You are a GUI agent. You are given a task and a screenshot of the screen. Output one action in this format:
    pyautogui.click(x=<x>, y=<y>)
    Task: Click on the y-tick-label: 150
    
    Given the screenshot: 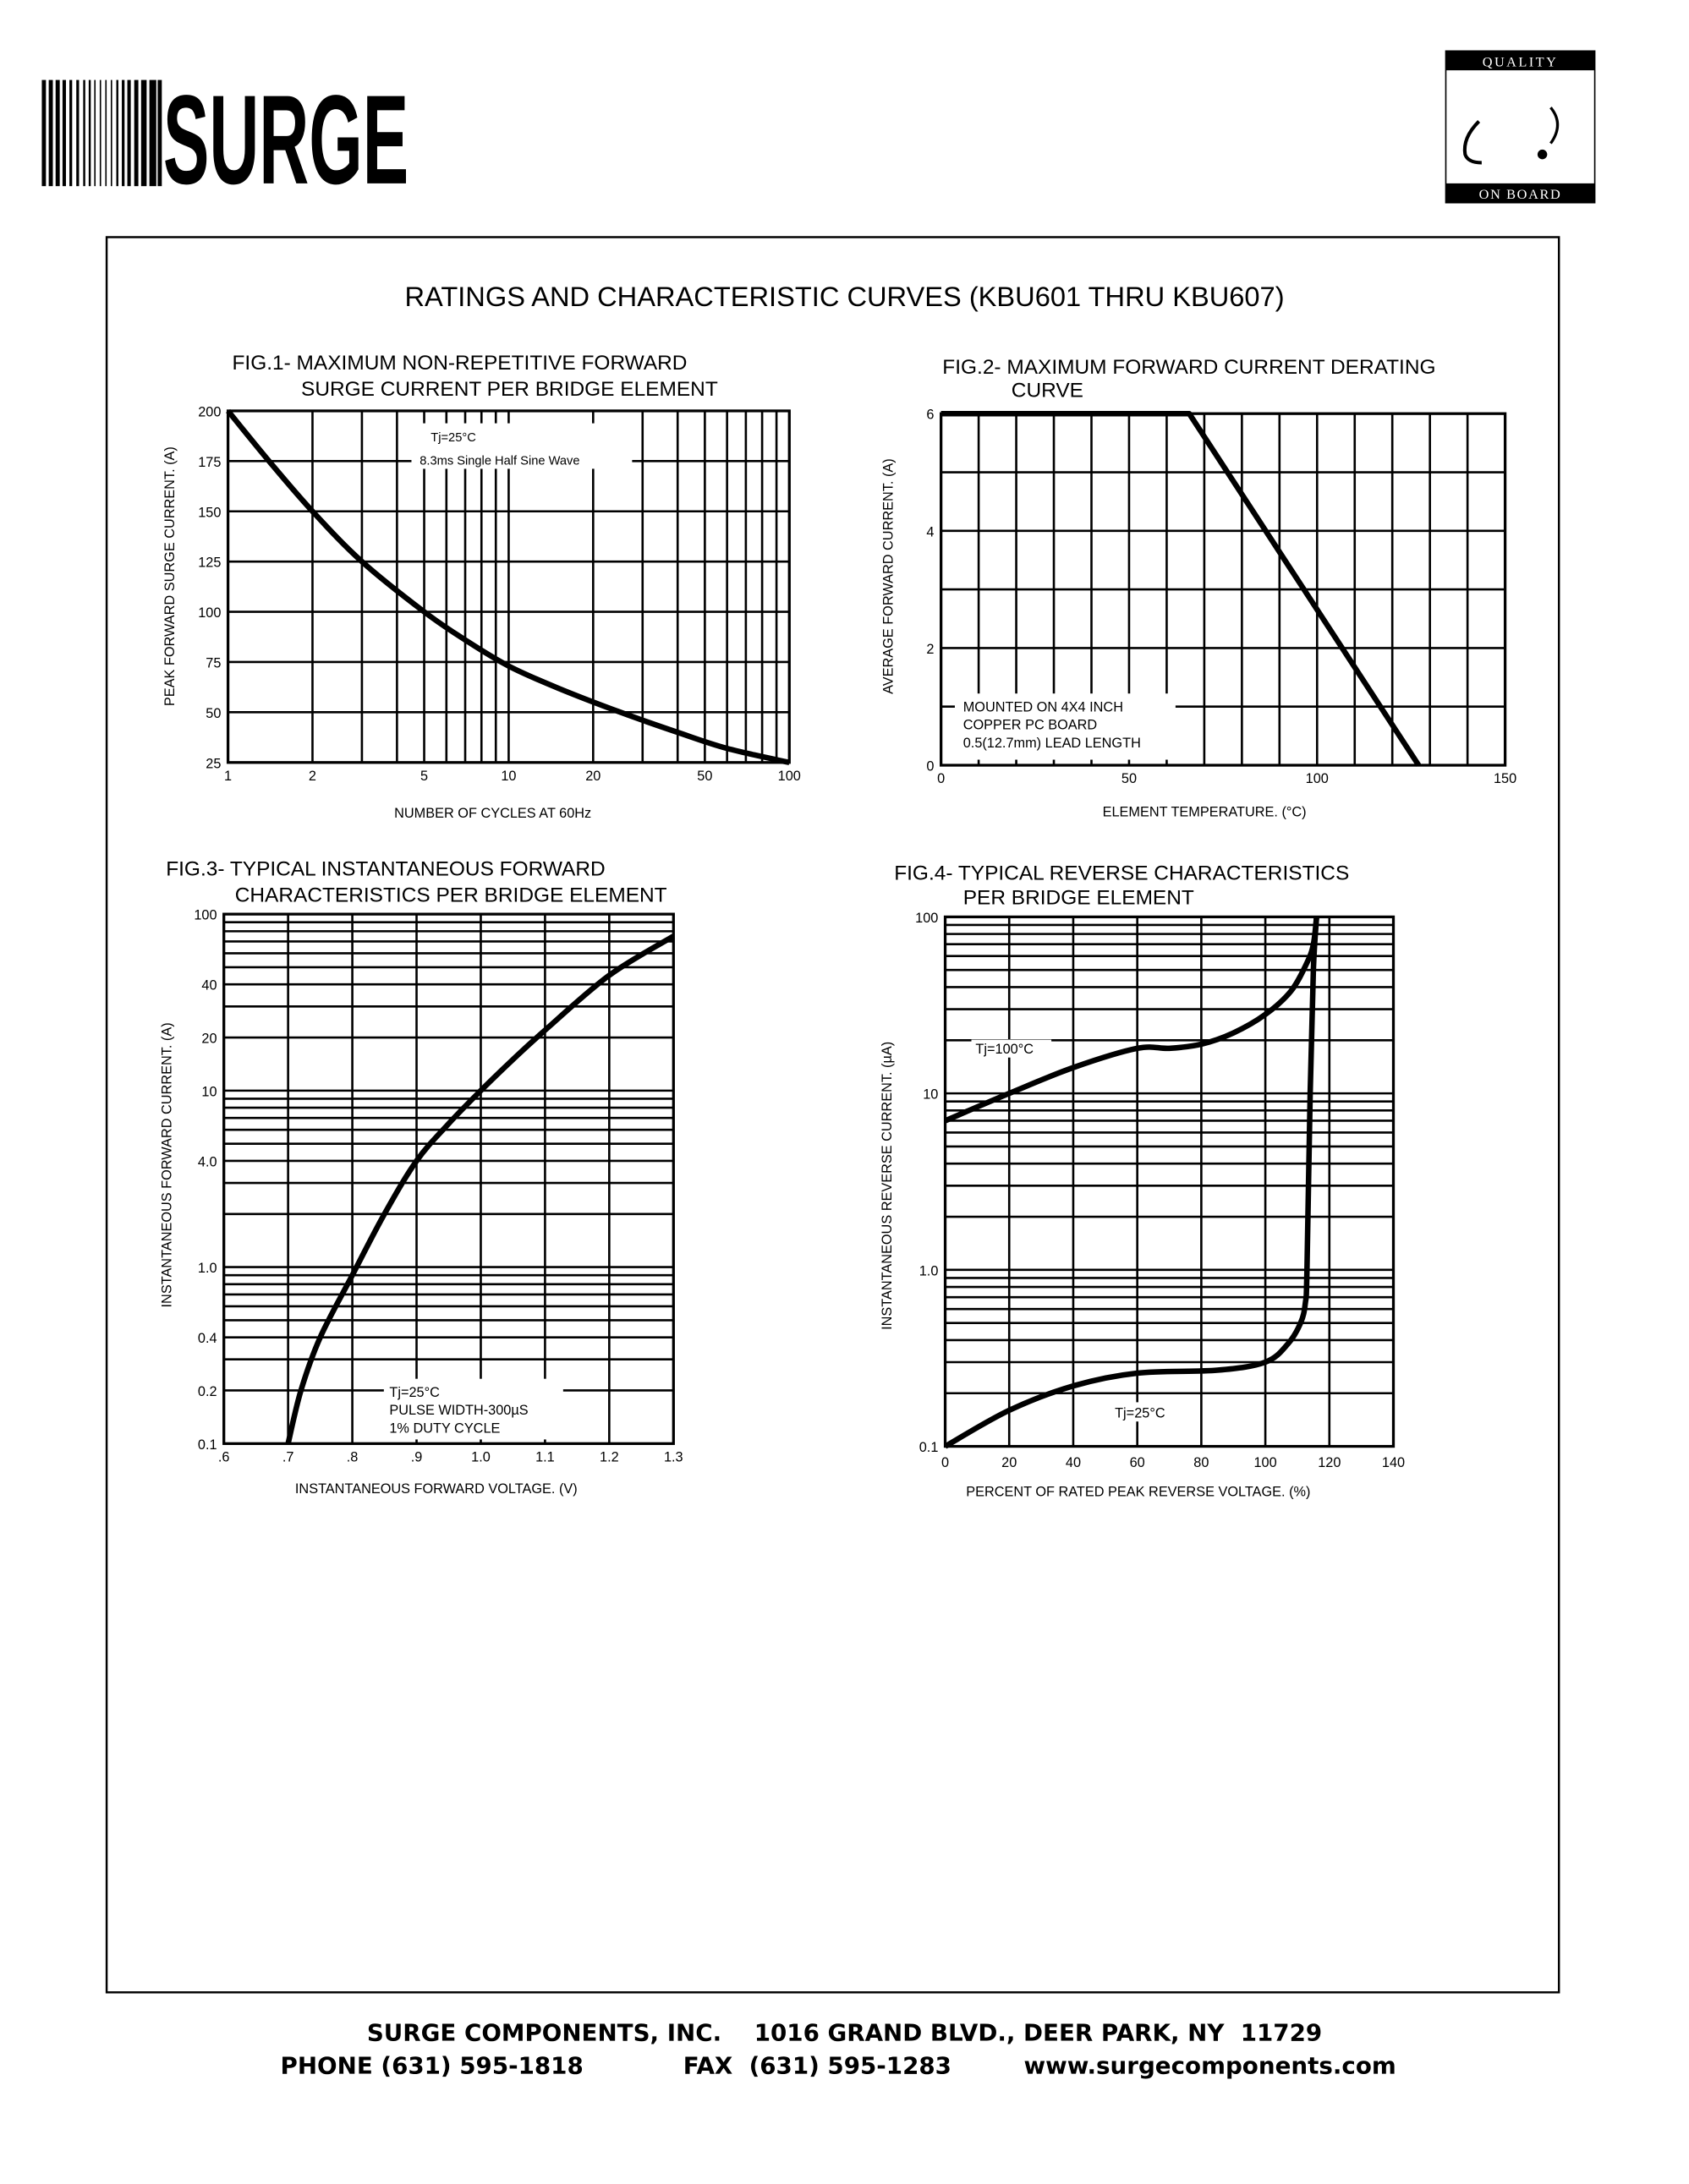 What is the action you would take?
    pyautogui.click(x=209, y=513)
    